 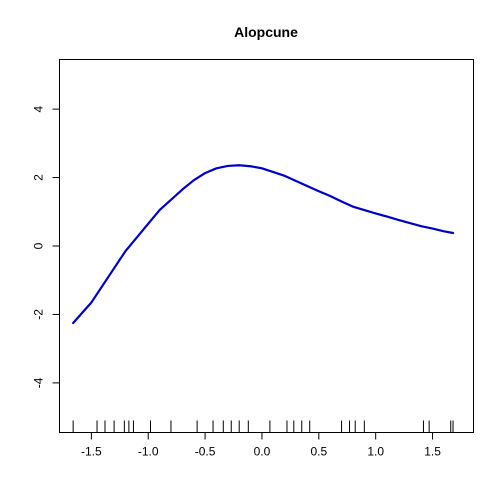 I want to click on rug-marks, so click(x=263, y=426).